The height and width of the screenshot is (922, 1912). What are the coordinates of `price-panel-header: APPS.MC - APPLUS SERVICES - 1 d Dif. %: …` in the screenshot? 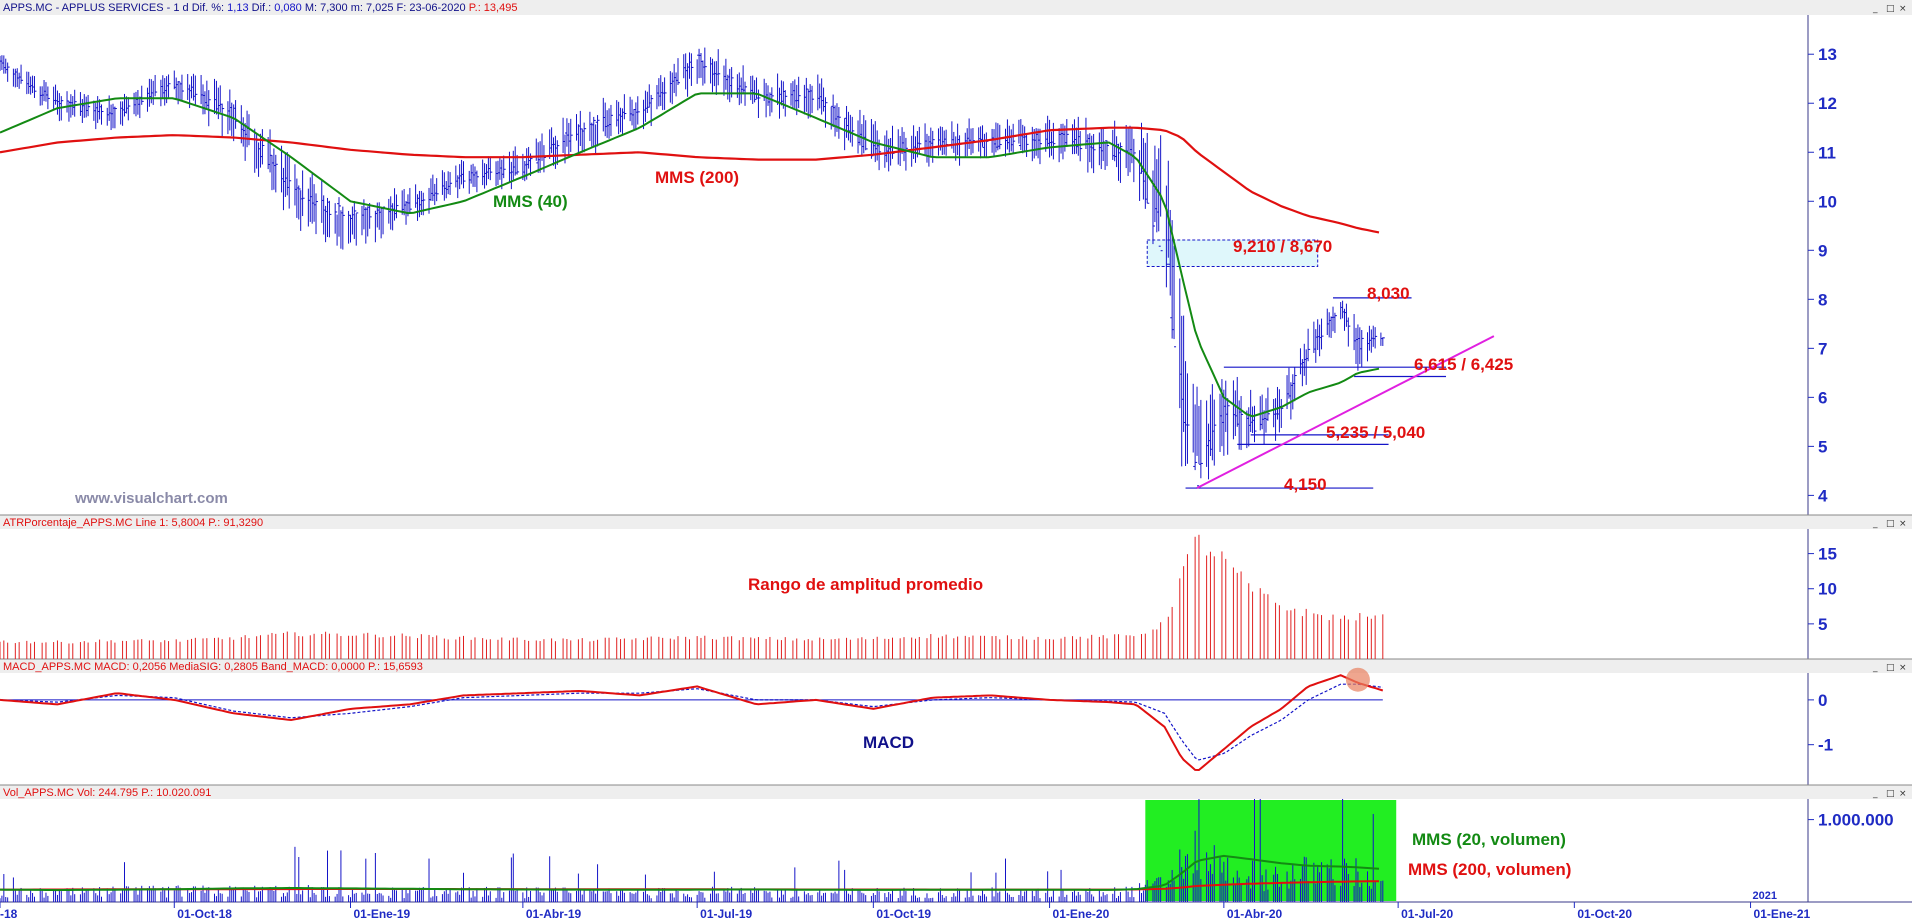 It's located at (260, 8).